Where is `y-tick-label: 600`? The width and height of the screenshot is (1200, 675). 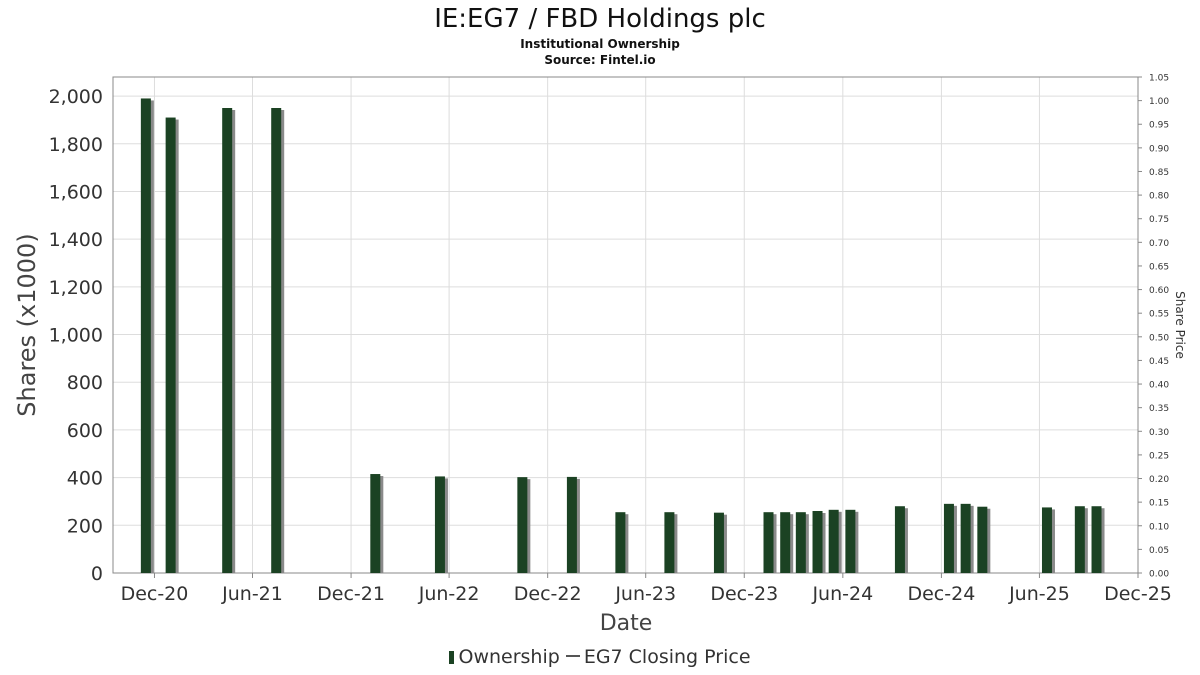 y-tick-label: 600 is located at coordinates (85, 431).